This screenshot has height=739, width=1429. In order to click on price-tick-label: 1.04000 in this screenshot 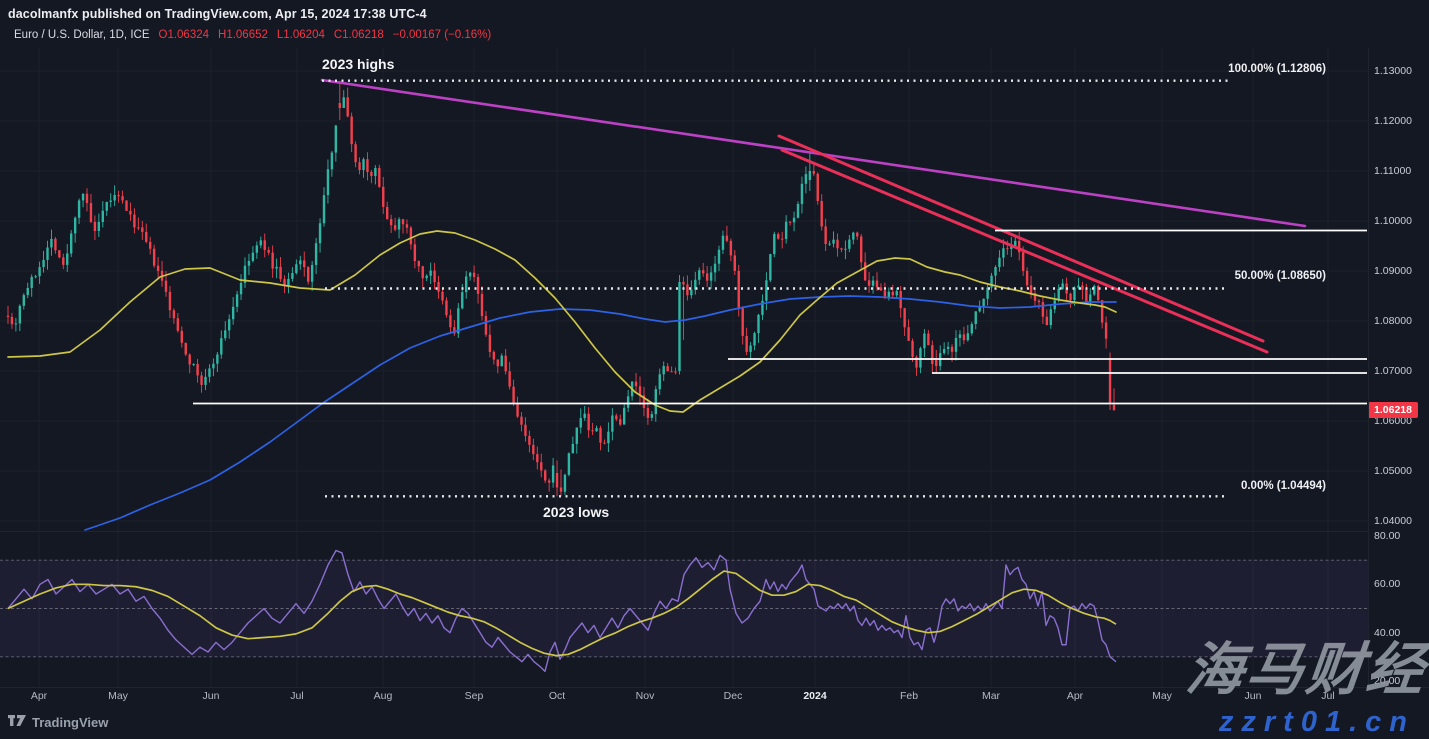, I will do `click(1393, 521)`.